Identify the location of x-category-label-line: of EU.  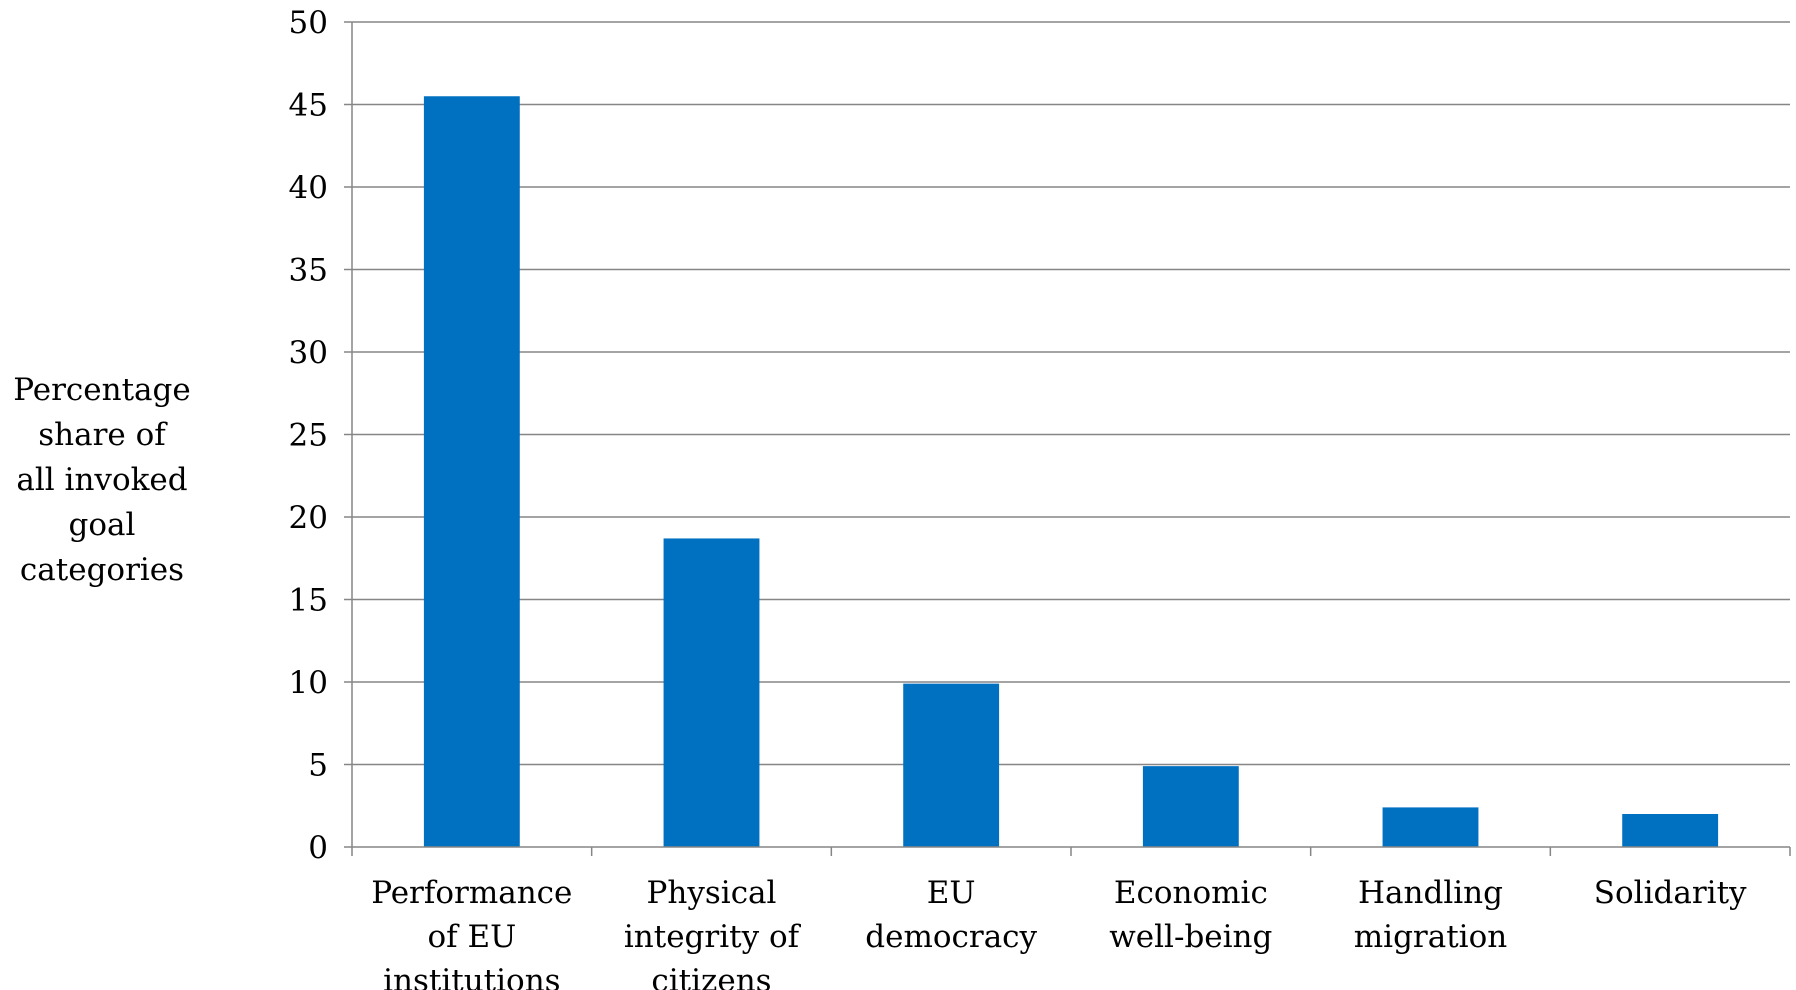
(471, 937).